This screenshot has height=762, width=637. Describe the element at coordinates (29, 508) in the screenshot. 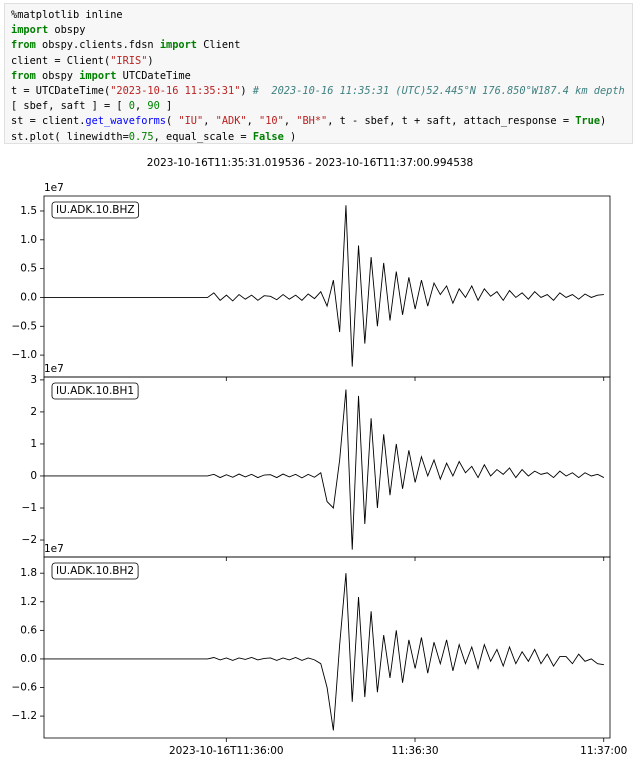

I see `y-tick-label: −1` at that location.